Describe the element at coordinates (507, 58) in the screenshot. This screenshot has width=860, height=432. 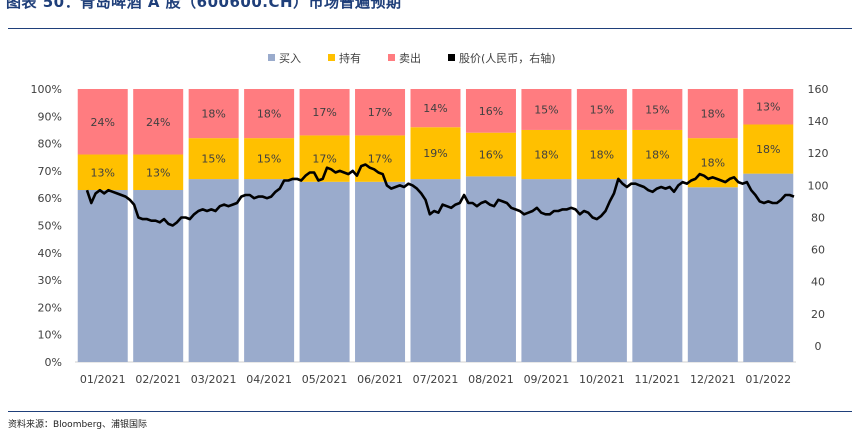
I see `legend-label-3: 股价(人民币，右轴)` at that location.